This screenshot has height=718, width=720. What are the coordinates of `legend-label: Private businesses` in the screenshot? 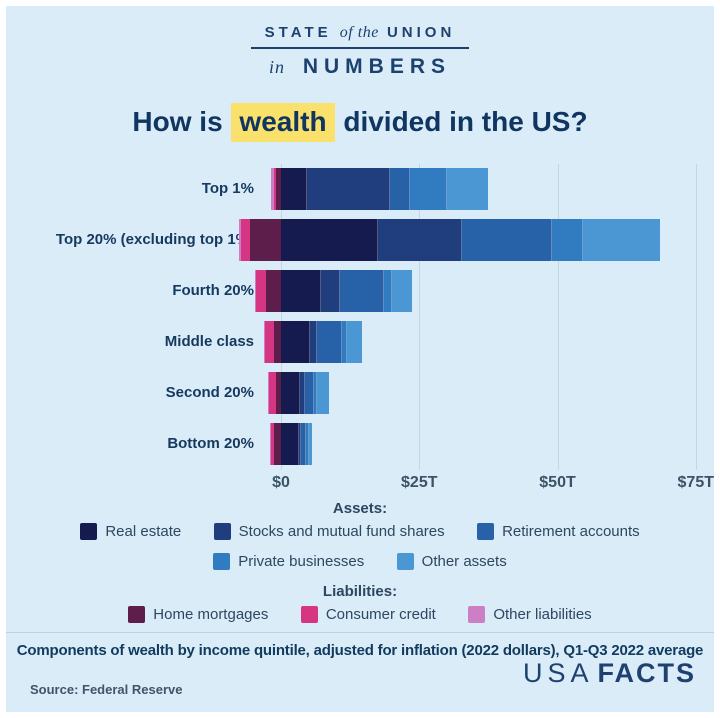 It's located at (301, 561).